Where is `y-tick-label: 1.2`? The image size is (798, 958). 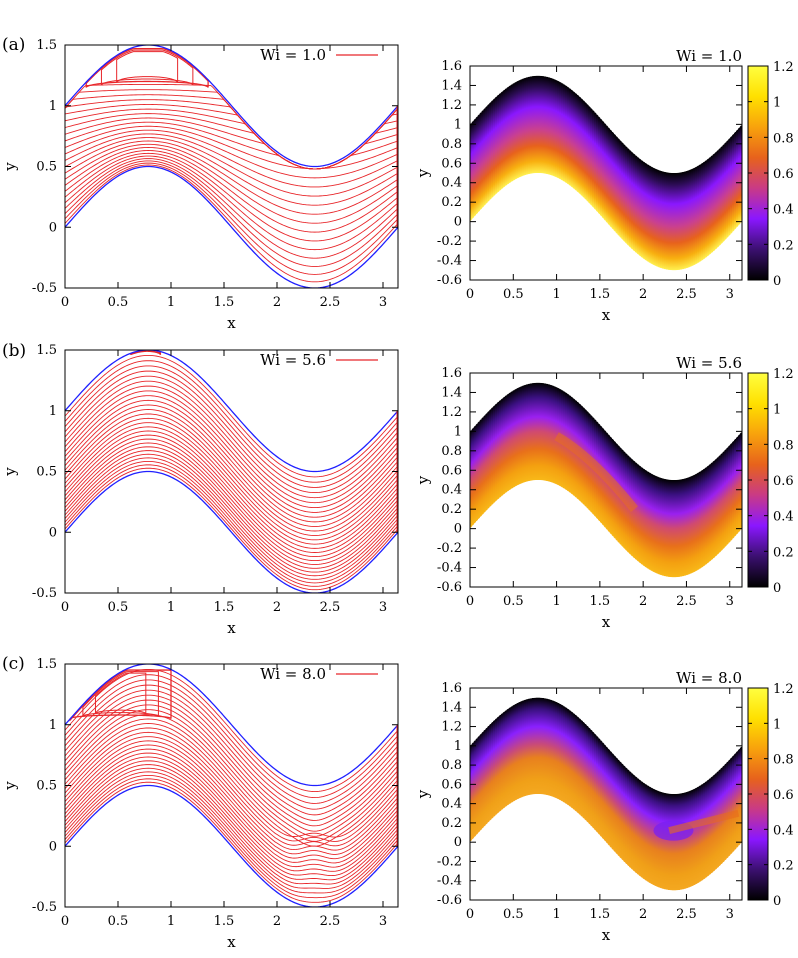
y-tick-label: 1.2 is located at coordinates (451, 727).